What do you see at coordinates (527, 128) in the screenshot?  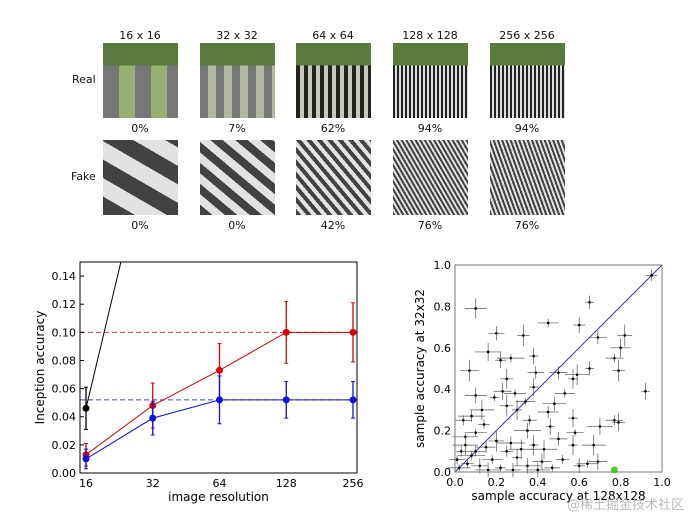 I see `accuracy-percent: 94%` at bounding box center [527, 128].